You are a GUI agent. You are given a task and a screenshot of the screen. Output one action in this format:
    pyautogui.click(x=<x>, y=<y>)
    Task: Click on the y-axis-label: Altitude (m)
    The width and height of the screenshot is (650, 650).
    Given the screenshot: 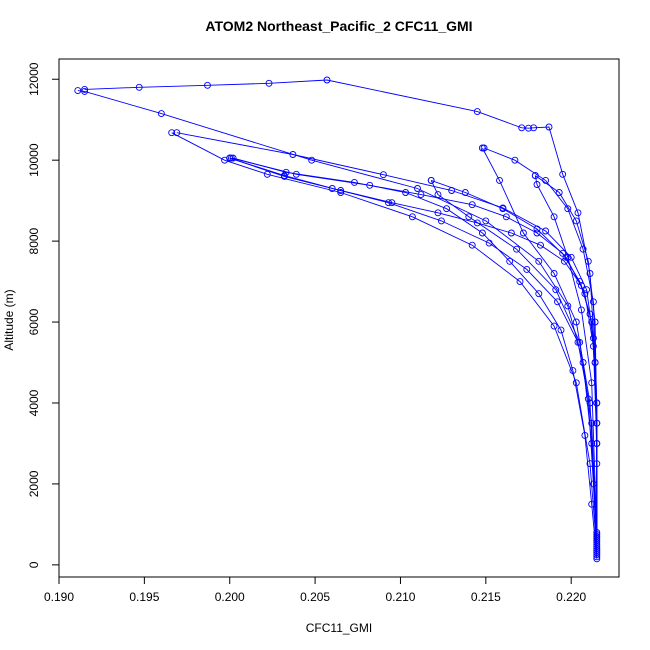 What is the action you would take?
    pyautogui.click(x=9, y=319)
    